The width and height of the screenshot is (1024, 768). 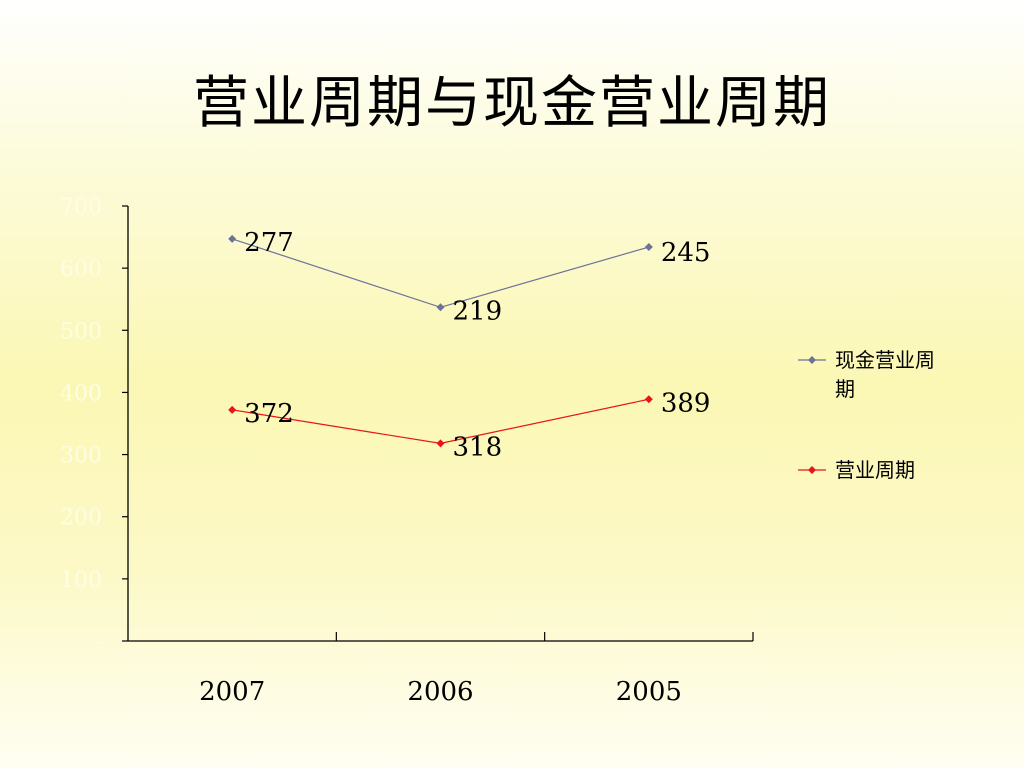 I want to click on x-category-label: 2006, so click(x=440, y=692).